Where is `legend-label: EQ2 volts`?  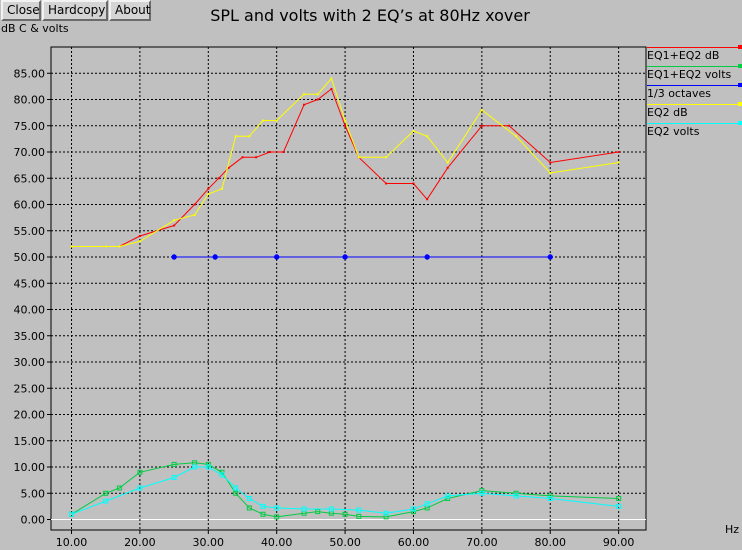 legend-label: EQ2 volts is located at coordinates (673, 131).